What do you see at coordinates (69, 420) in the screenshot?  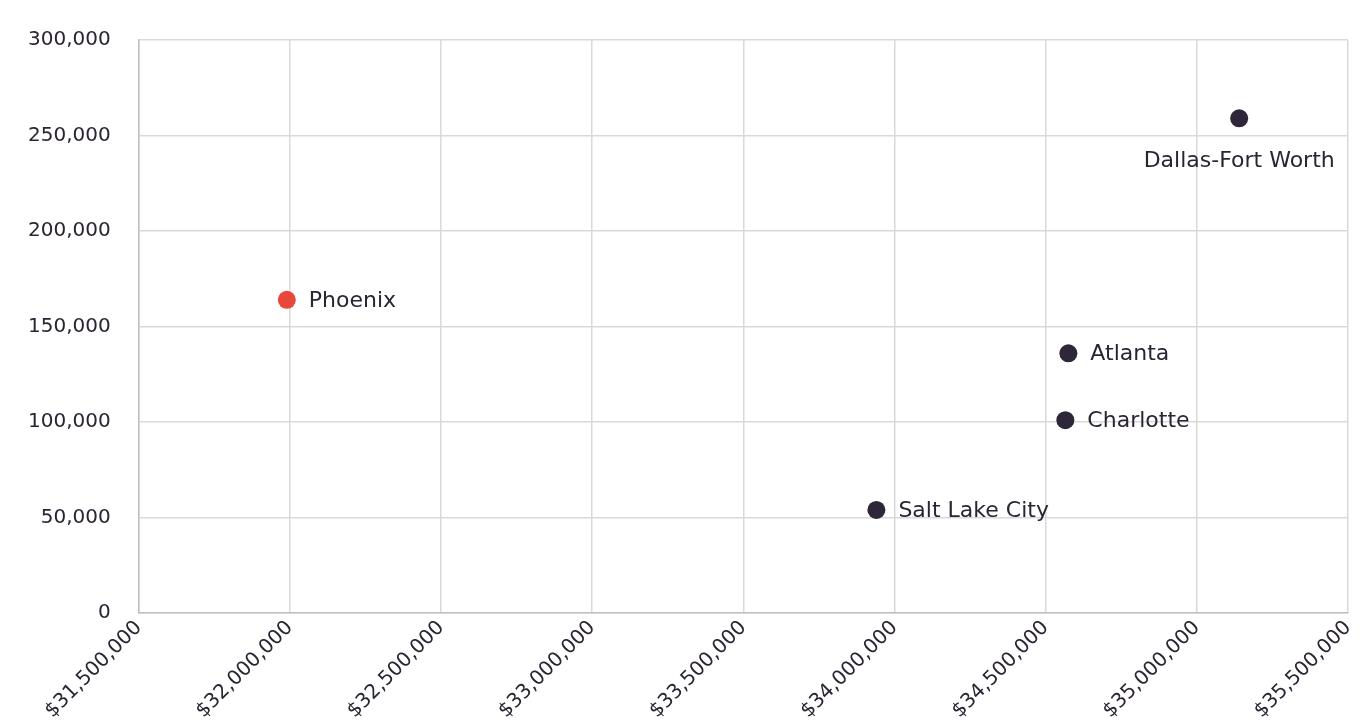 I see `y-tick-label: 100,000` at bounding box center [69, 420].